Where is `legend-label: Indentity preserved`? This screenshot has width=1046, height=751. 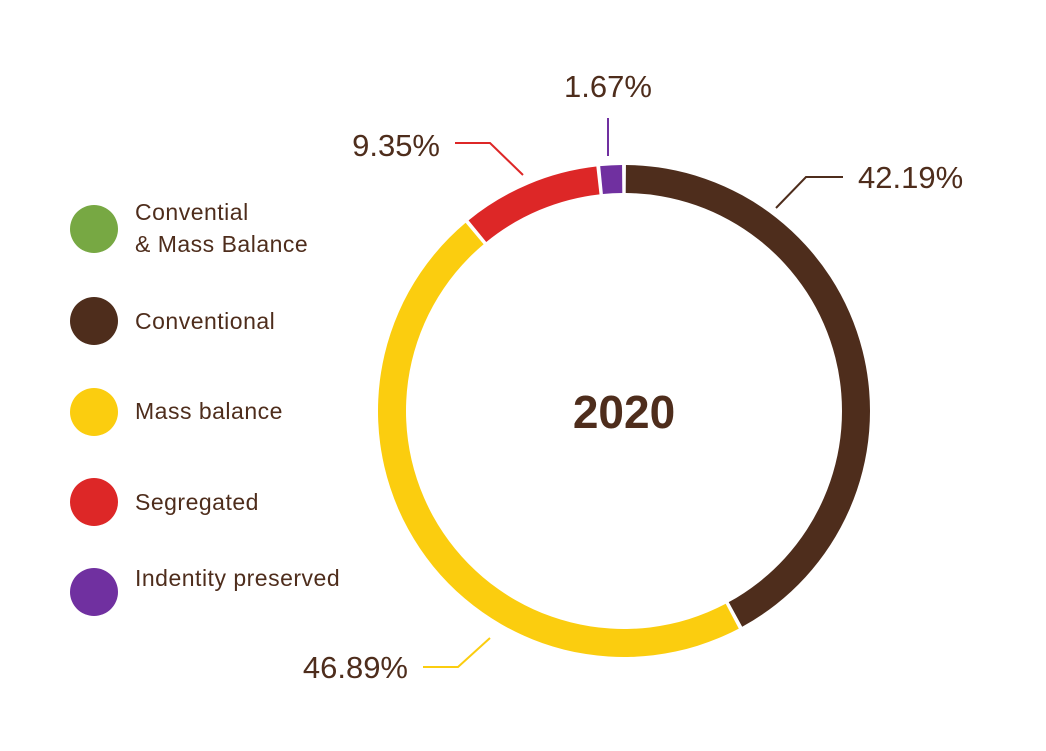 legend-label: Indentity preserved is located at coordinates (238, 578).